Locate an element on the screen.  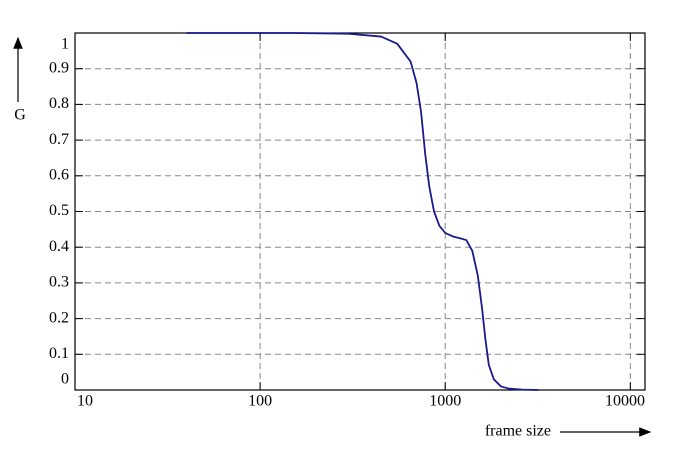
y-tick-label: 0.7 is located at coordinates (59, 139).